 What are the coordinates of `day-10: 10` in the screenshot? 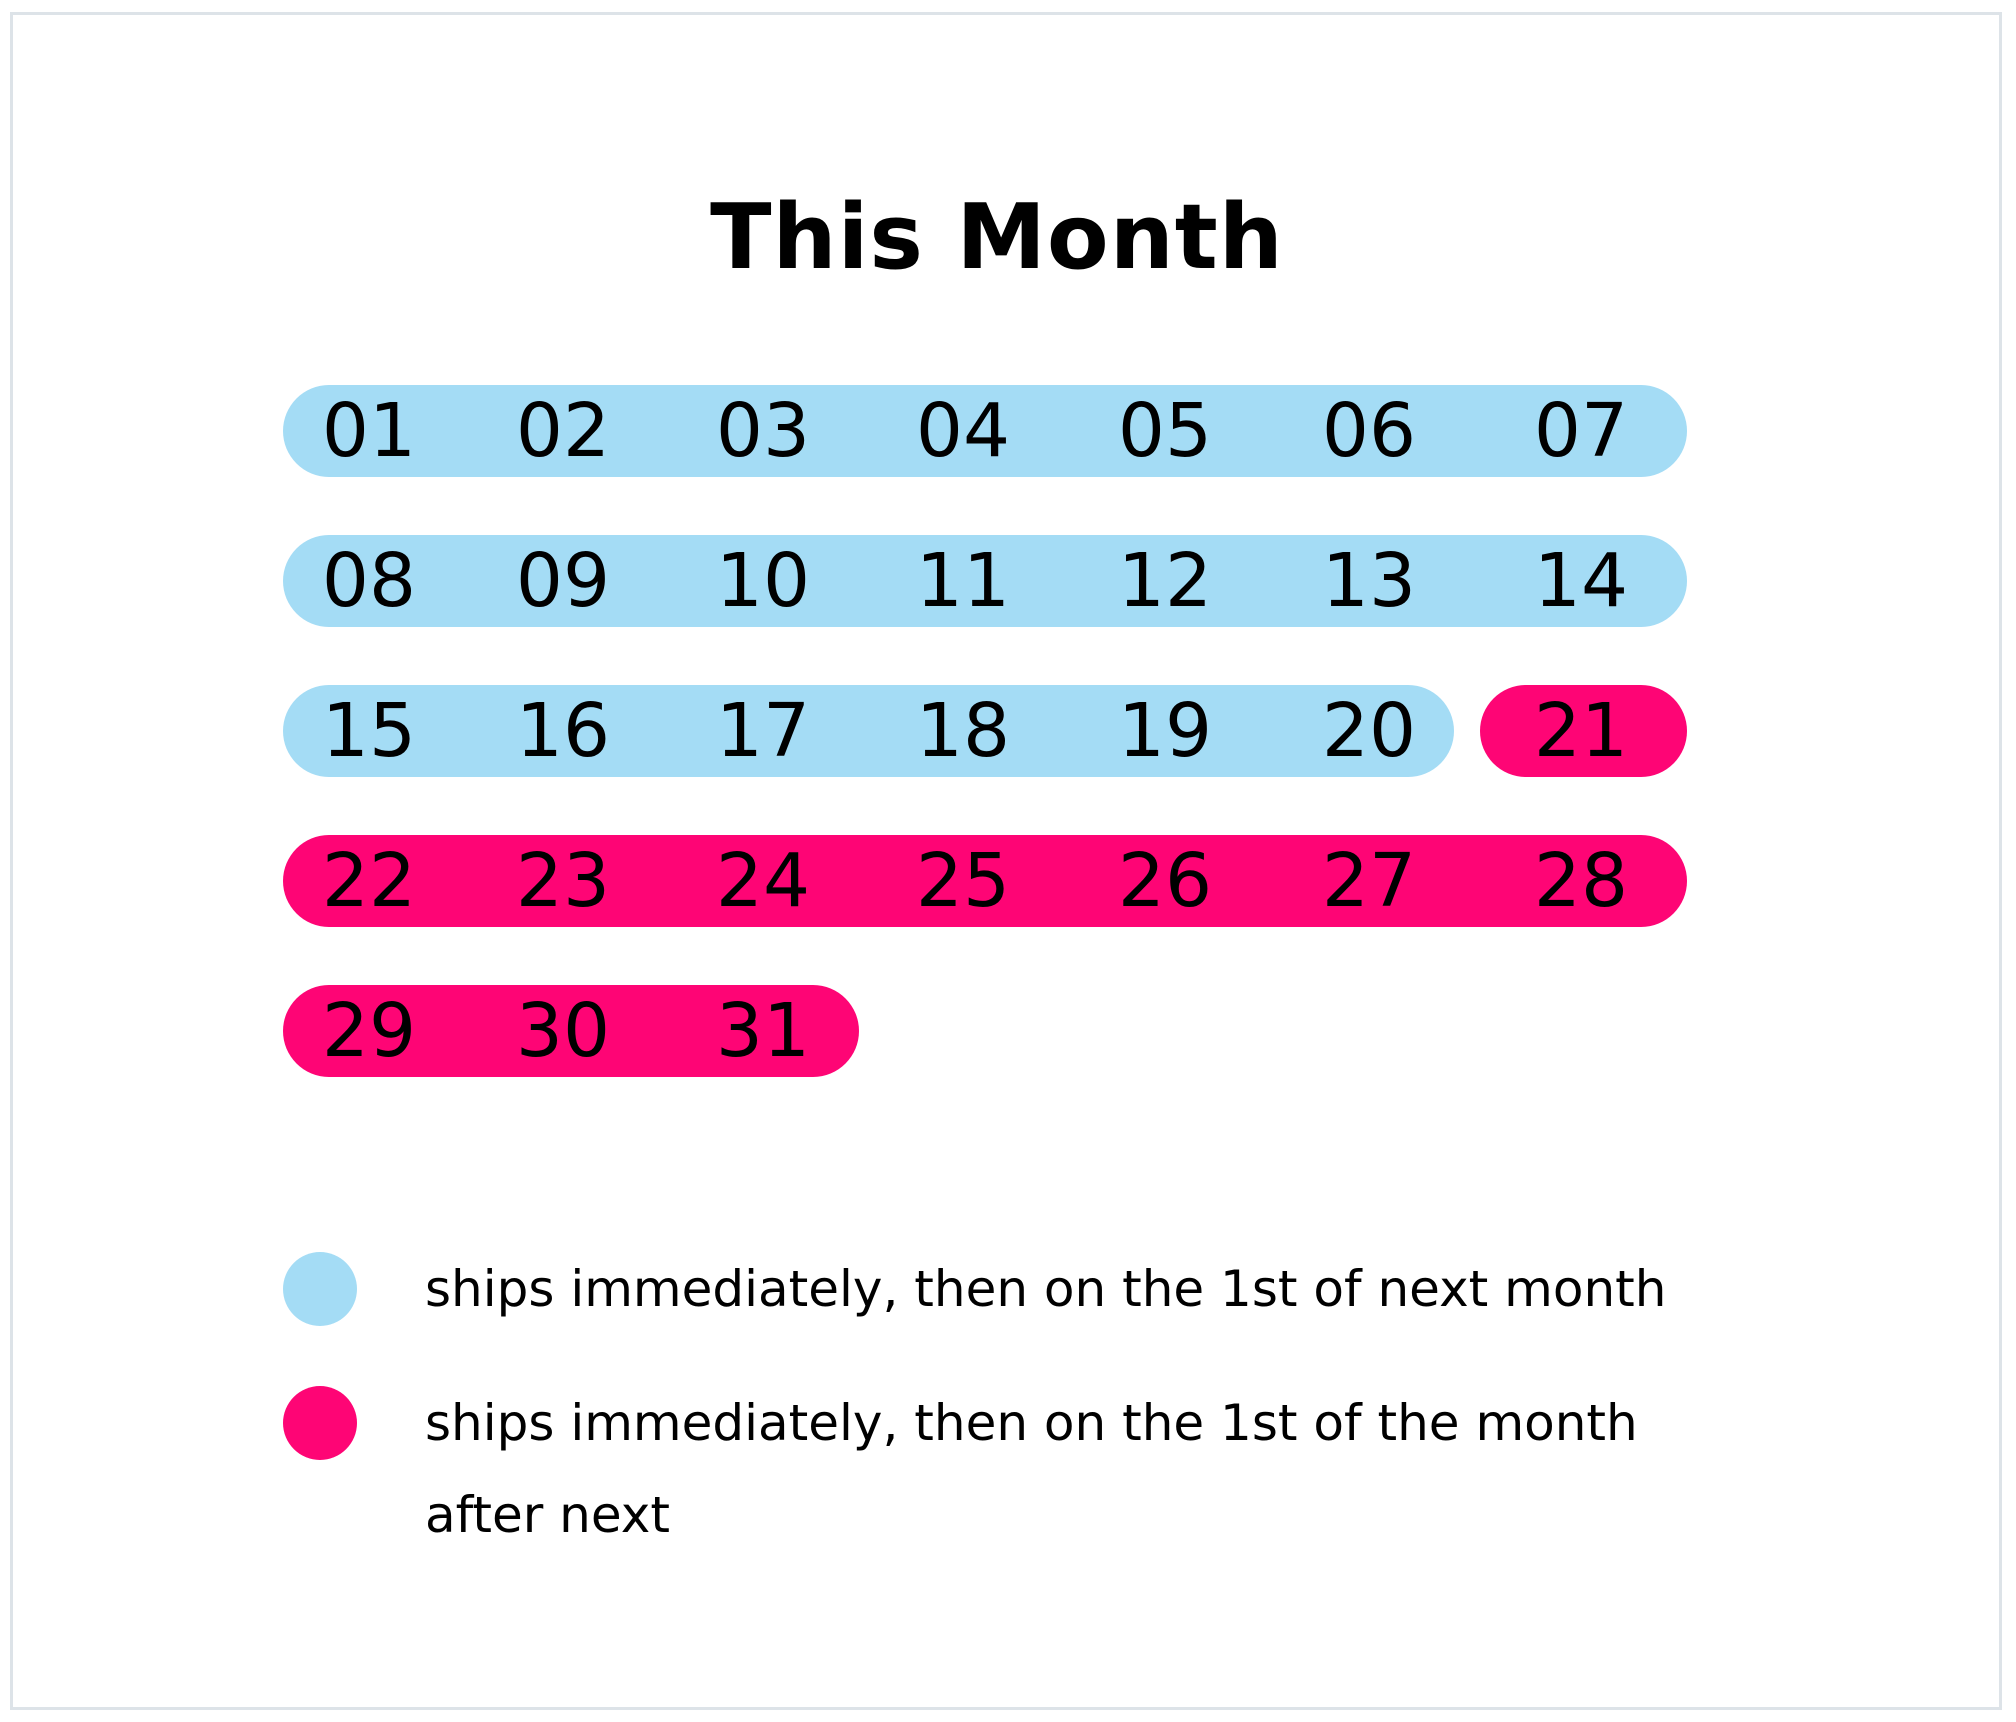 It's located at (763, 581).